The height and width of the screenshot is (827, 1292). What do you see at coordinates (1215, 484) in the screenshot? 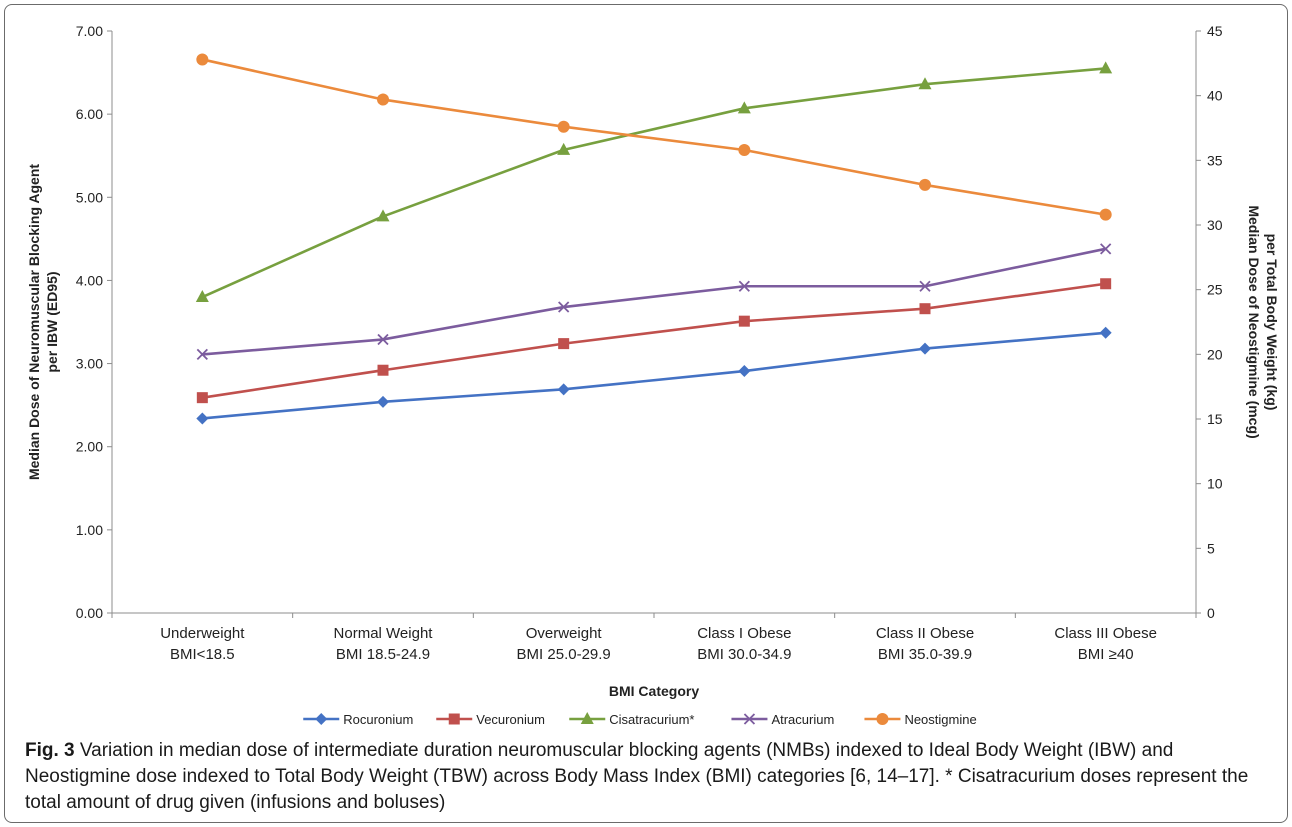
I see `right-tick-label: 10` at bounding box center [1215, 484].